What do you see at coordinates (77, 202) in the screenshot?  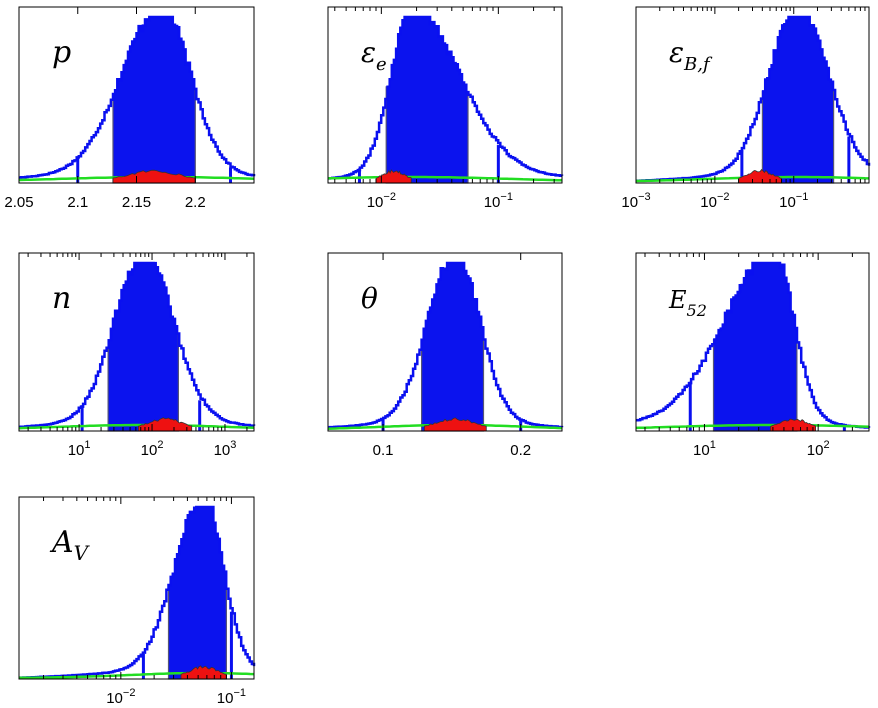 I see `tick-label: 2.1` at bounding box center [77, 202].